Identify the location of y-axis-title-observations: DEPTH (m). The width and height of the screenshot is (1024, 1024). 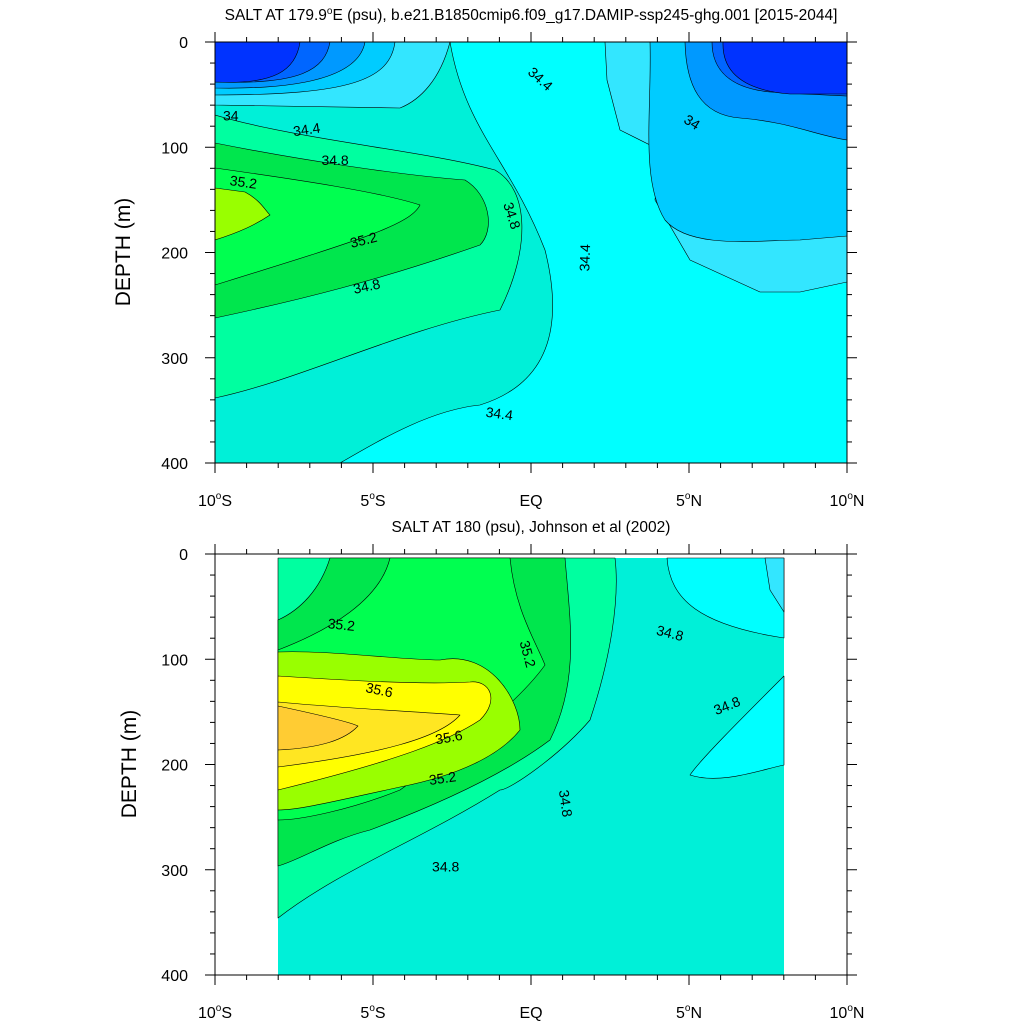
(129, 764).